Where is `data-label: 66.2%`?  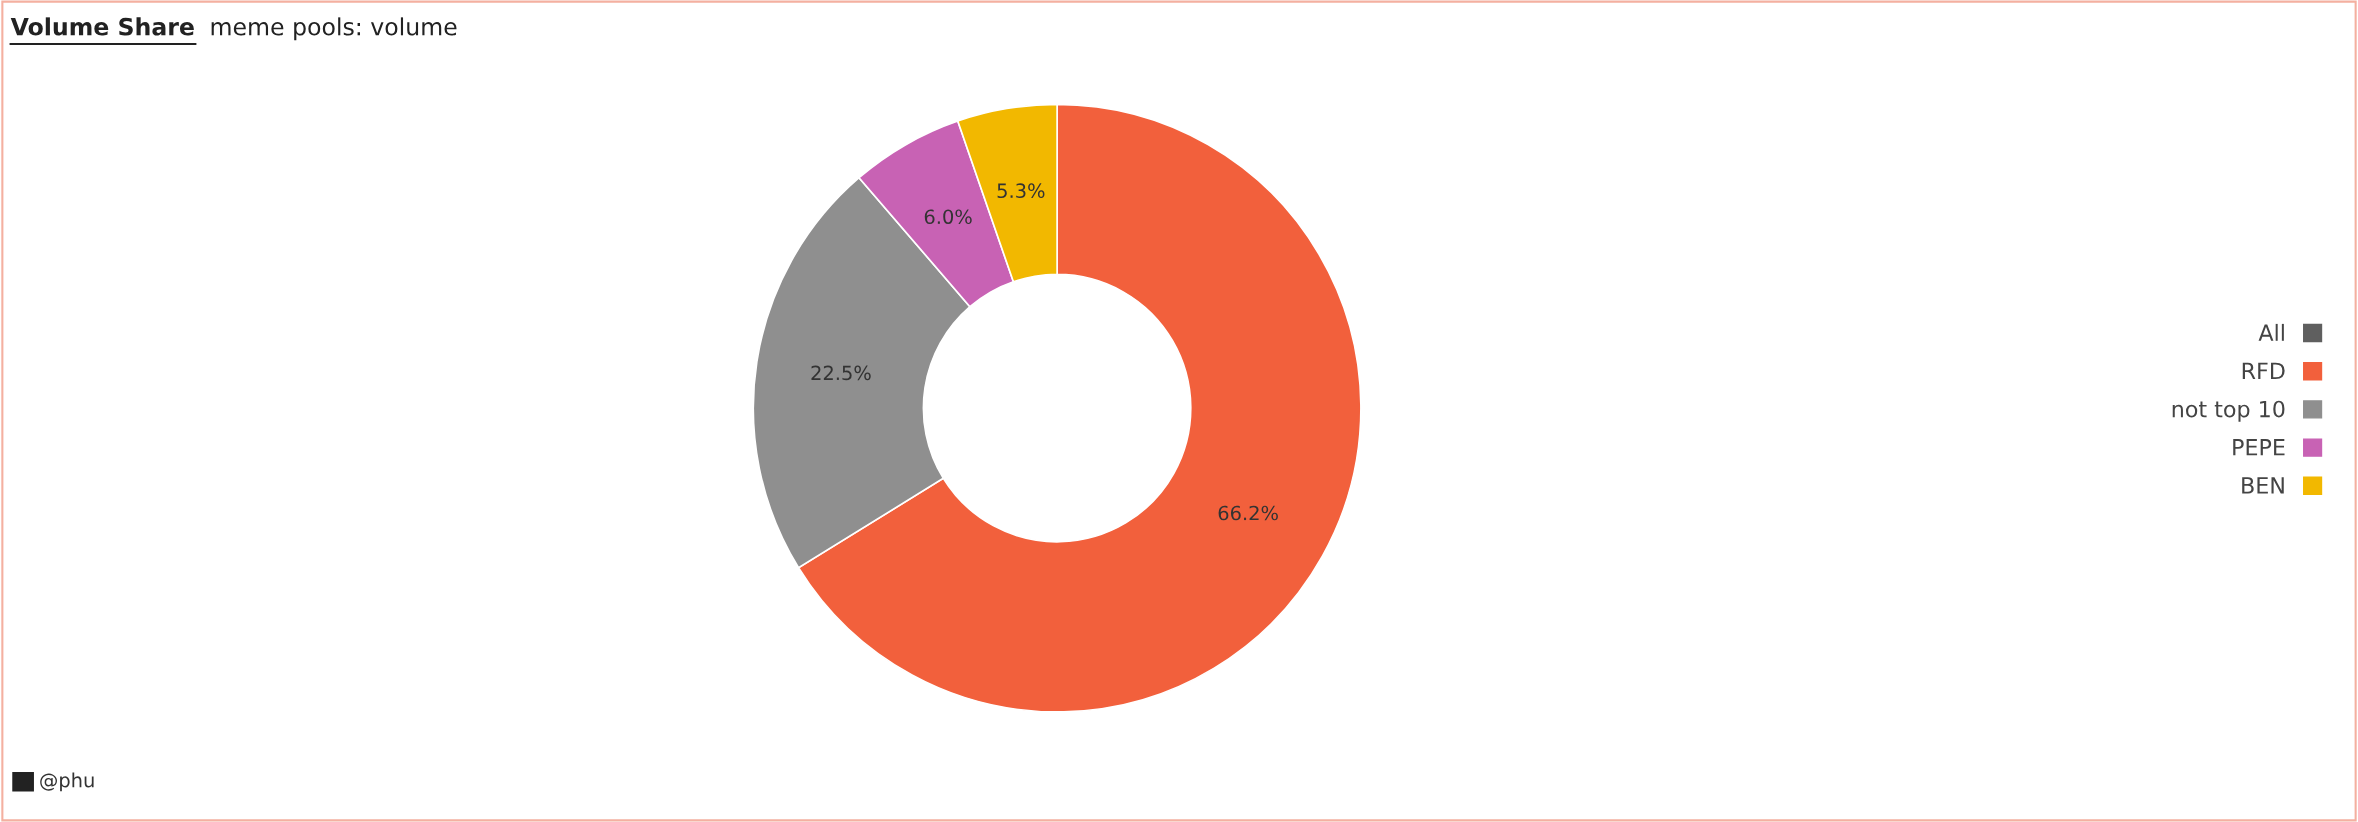
data-label: 66.2% is located at coordinates (1248, 513).